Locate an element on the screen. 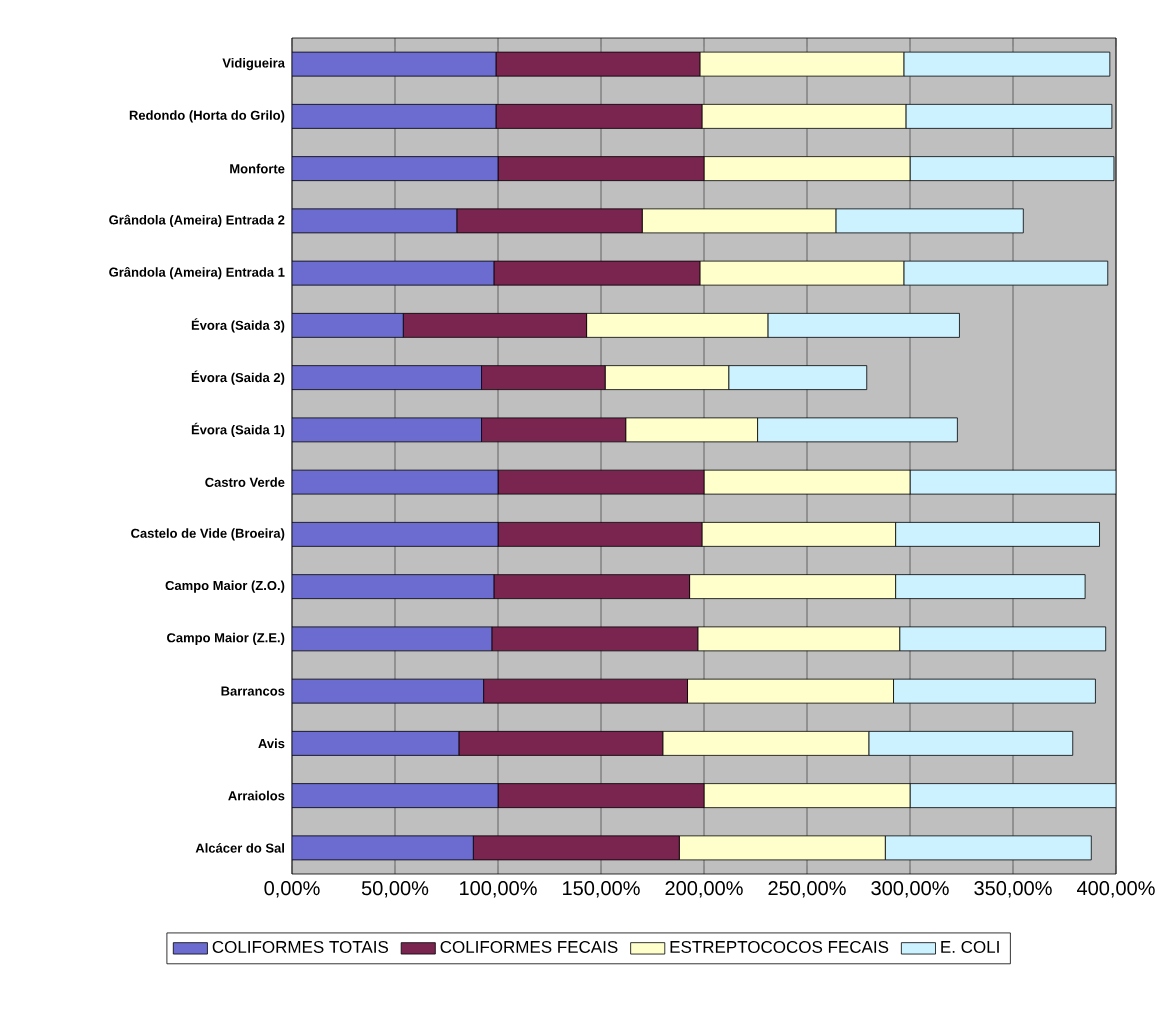 This screenshot has height=1014, width=1168. y-tick-label: Monforte is located at coordinates (257, 168).